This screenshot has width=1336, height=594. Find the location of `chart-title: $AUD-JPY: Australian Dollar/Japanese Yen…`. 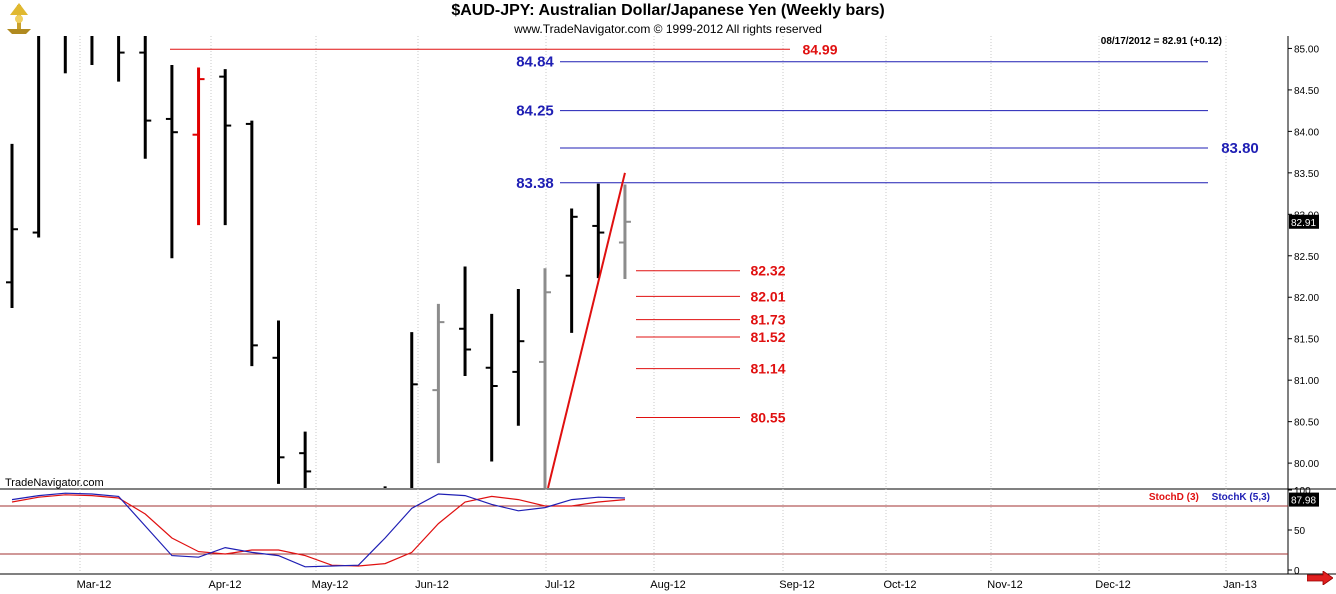

chart-title: $AUD-JPY: Australian Dollar/Japanese Yen… is located at coordinates (668, 10).